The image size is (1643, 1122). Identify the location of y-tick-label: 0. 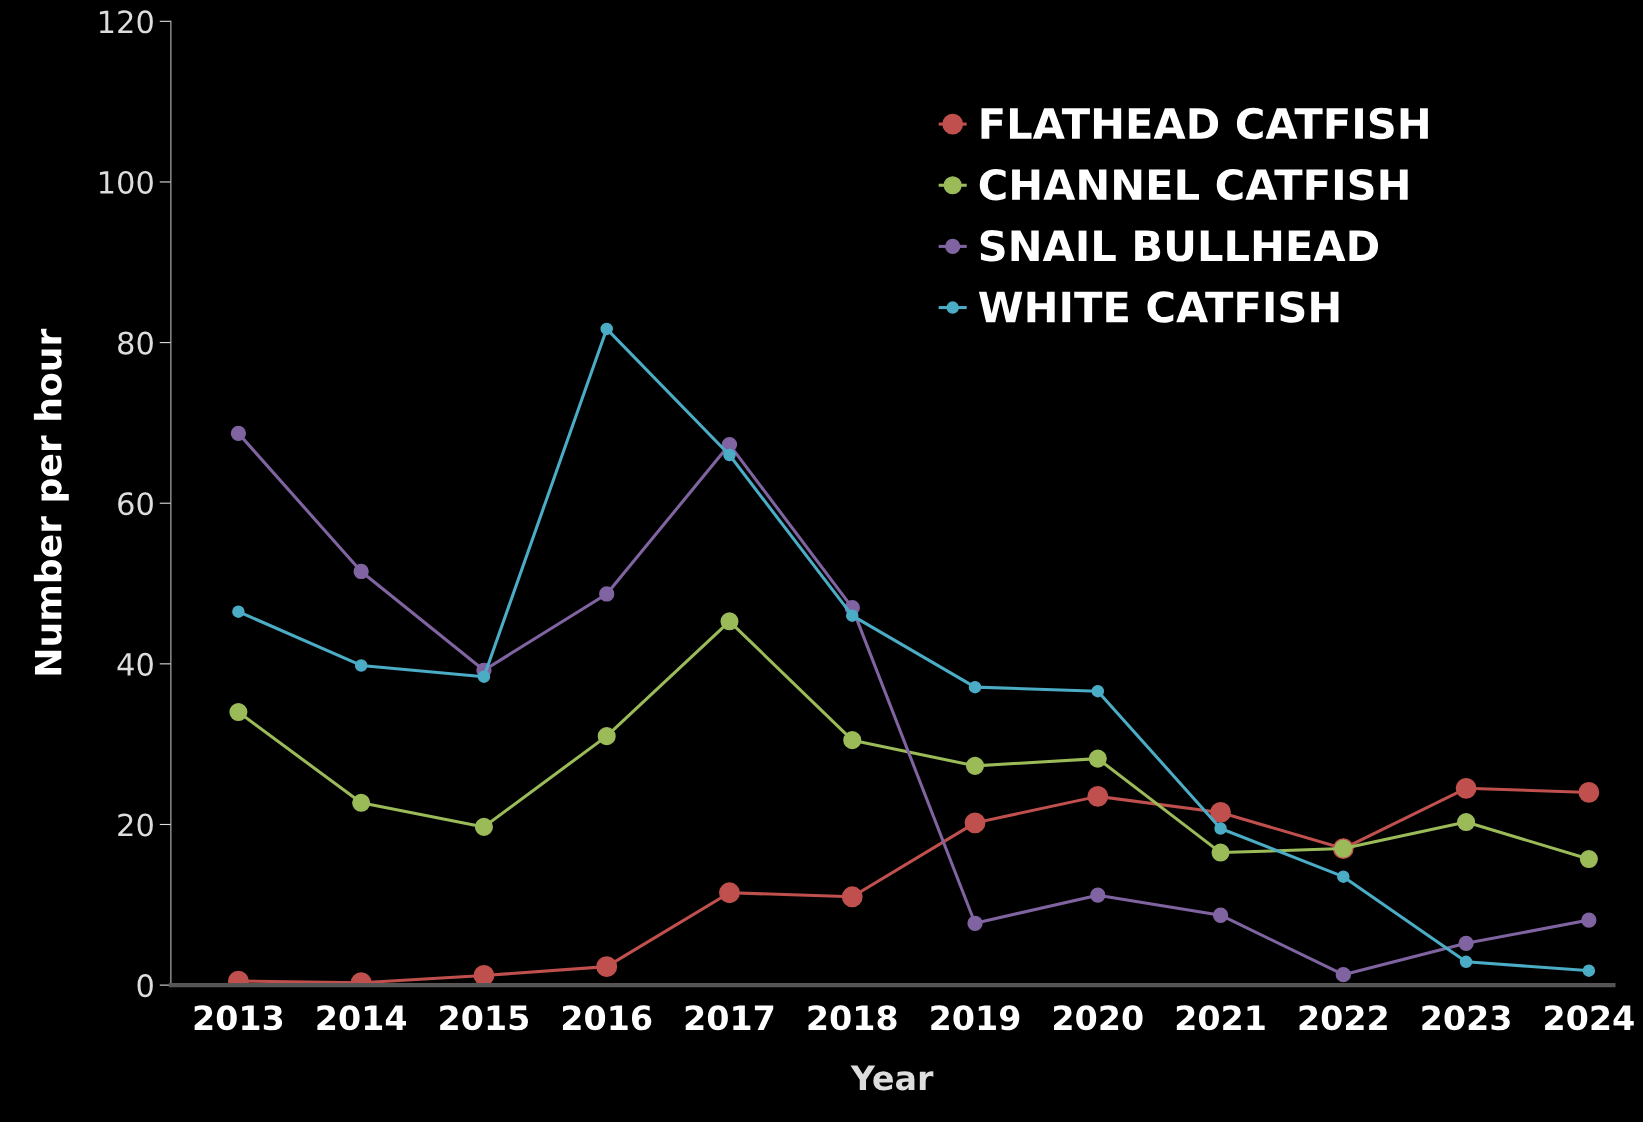
(145, 986).